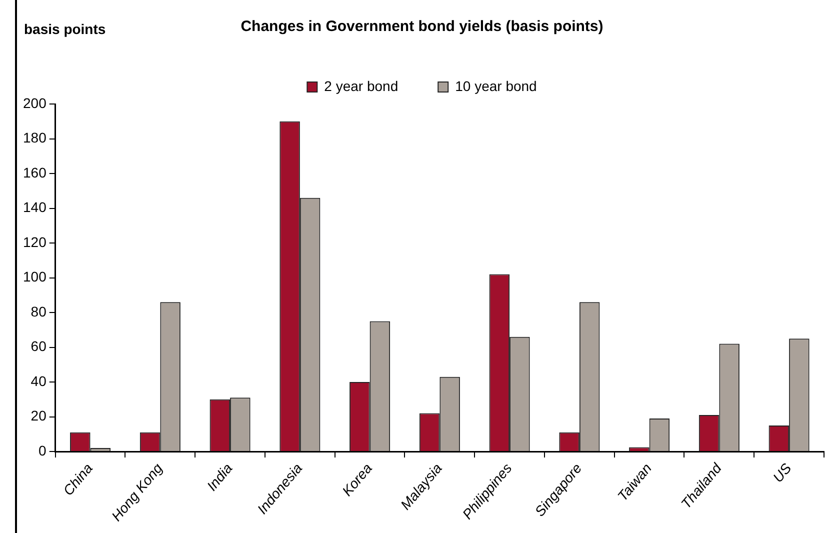 The height and width of the screenshot is (533, 834). What do you see at coordinates (361, 86) in the screenshot?
I see `legend-label: 2 year bond` at bounding box center [361, 86].